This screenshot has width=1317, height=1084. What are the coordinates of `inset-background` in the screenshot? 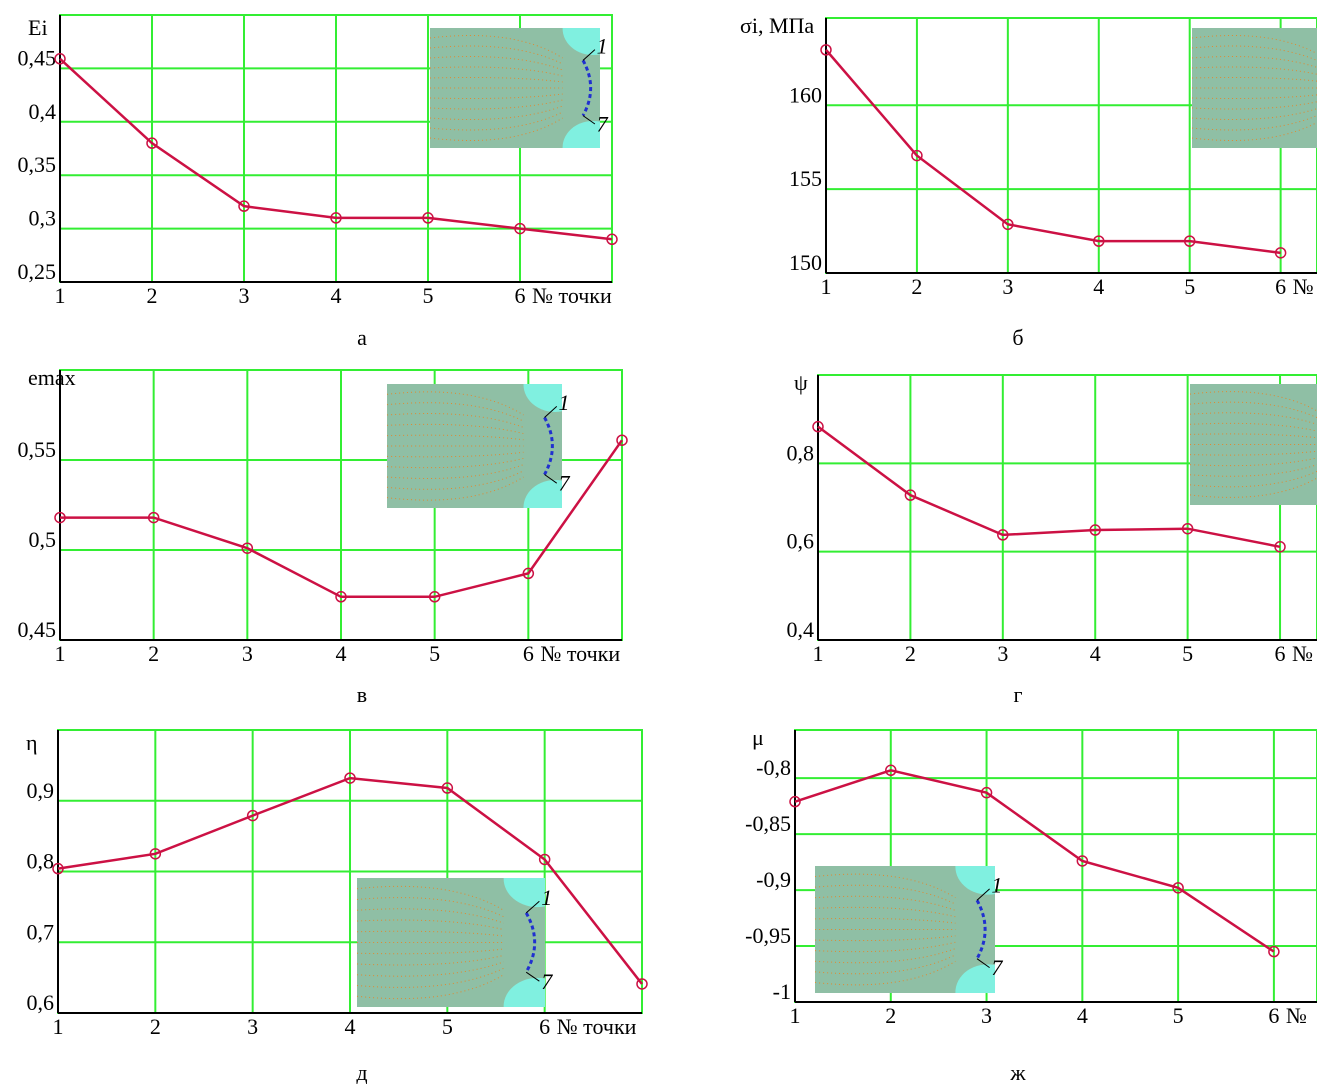 It's located at (1254, 88).